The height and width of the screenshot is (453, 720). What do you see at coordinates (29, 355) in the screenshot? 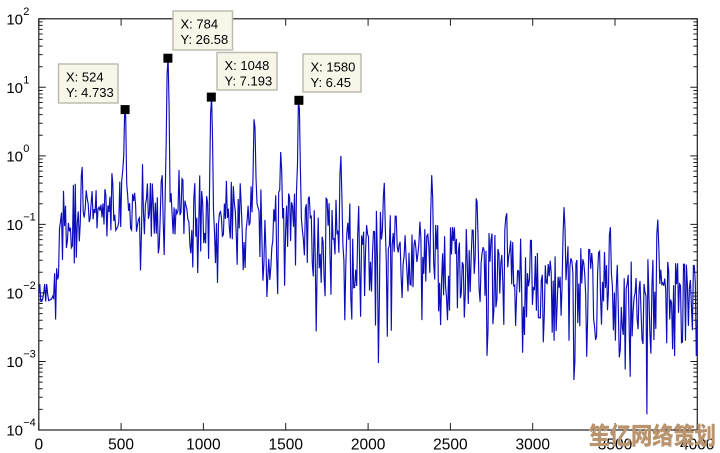
I see `svg-text: −3` at bounding box center [29, 355].